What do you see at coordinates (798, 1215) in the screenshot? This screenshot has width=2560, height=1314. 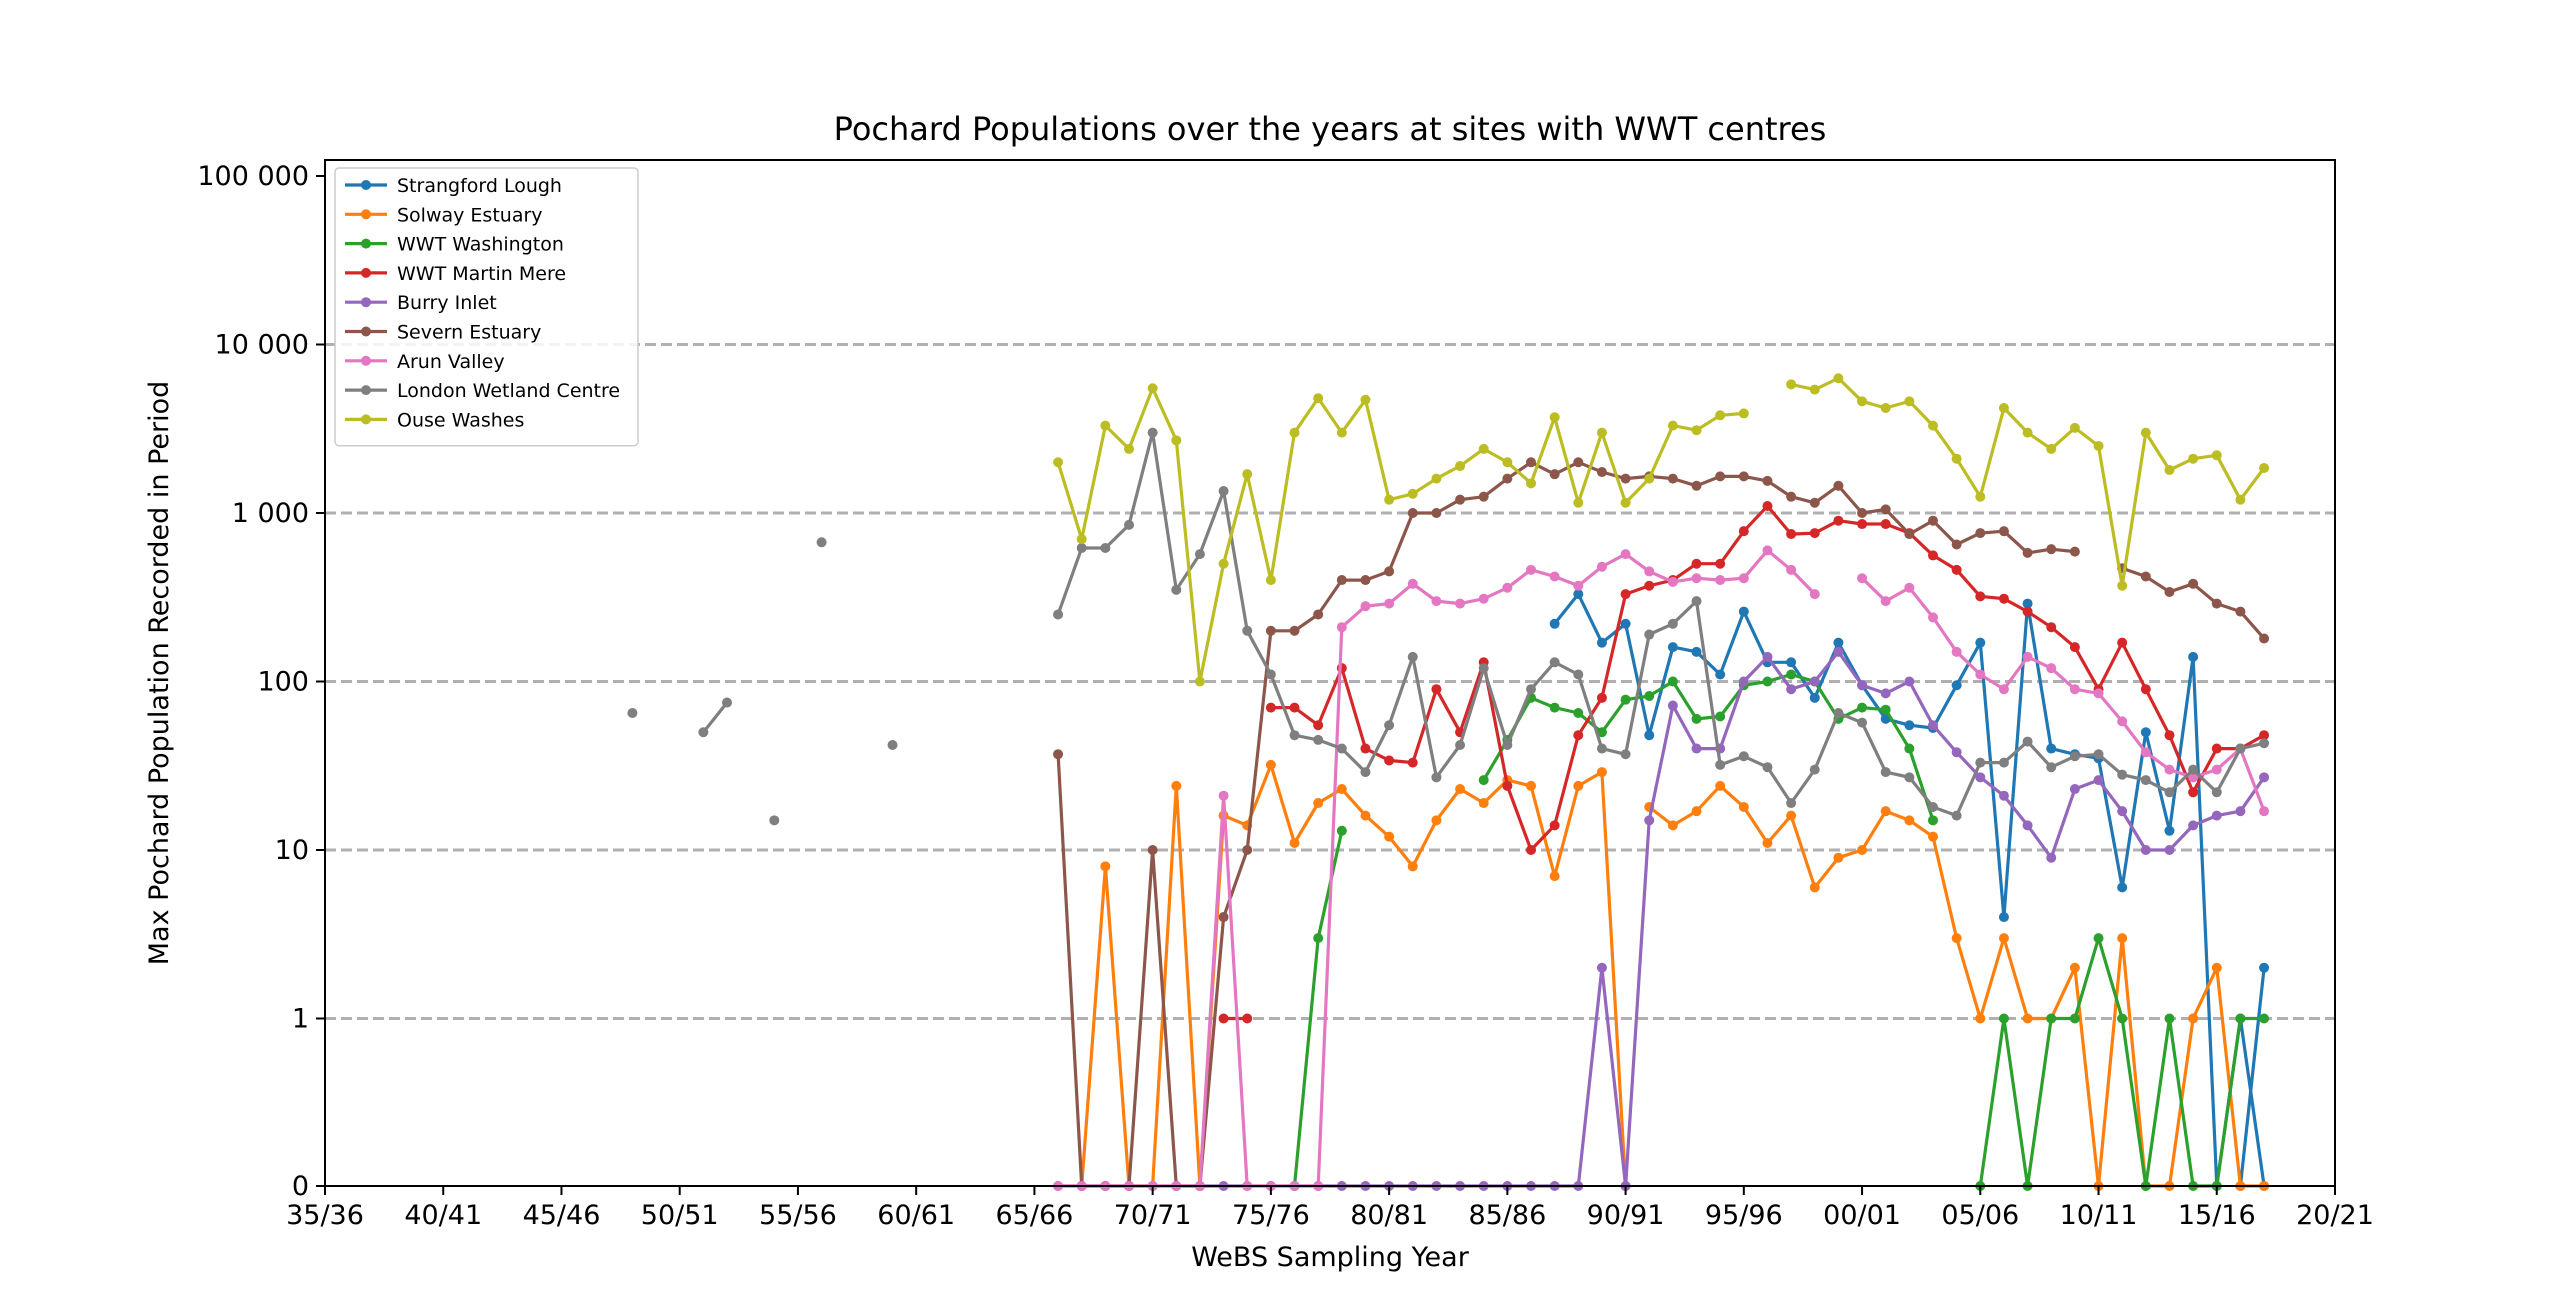 I see `x-tick-label: 55/56` at bounding box center [798, 1215].